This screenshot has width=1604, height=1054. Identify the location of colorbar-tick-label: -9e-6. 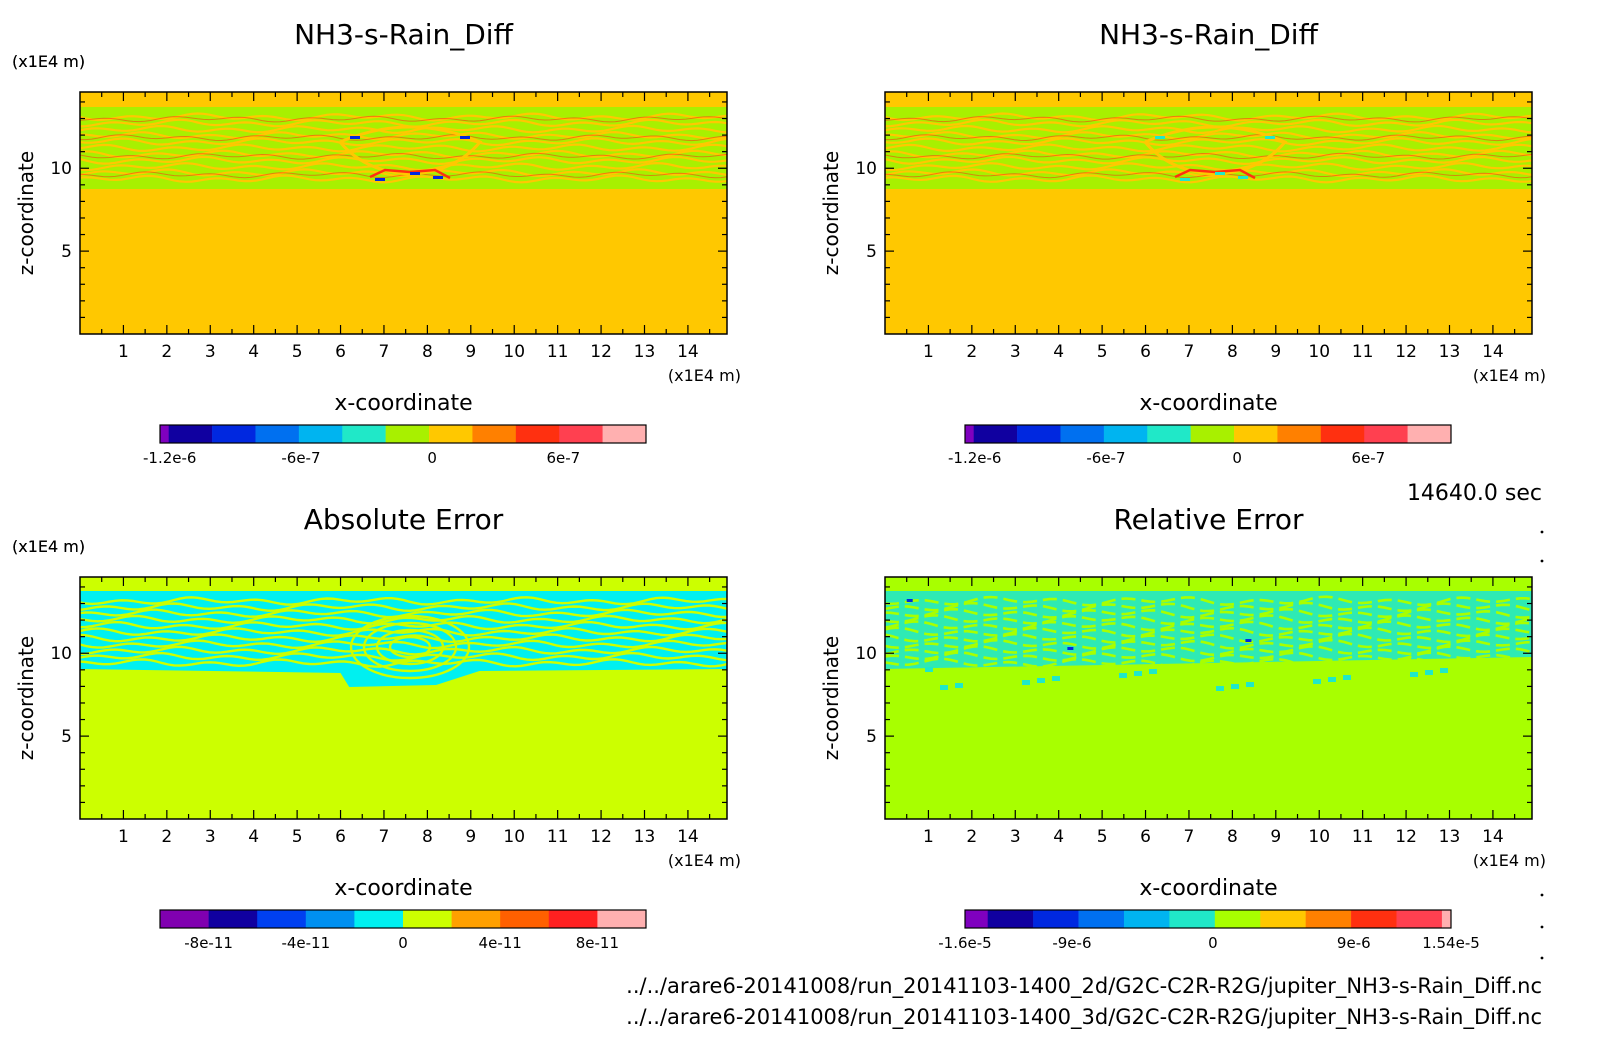
(1071, 943).